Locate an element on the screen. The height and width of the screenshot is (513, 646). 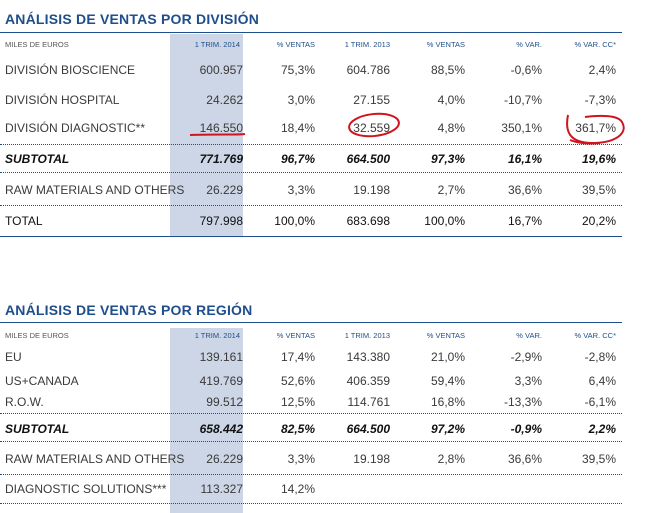
cell: 27.155 is located at coordinates (371, 100).